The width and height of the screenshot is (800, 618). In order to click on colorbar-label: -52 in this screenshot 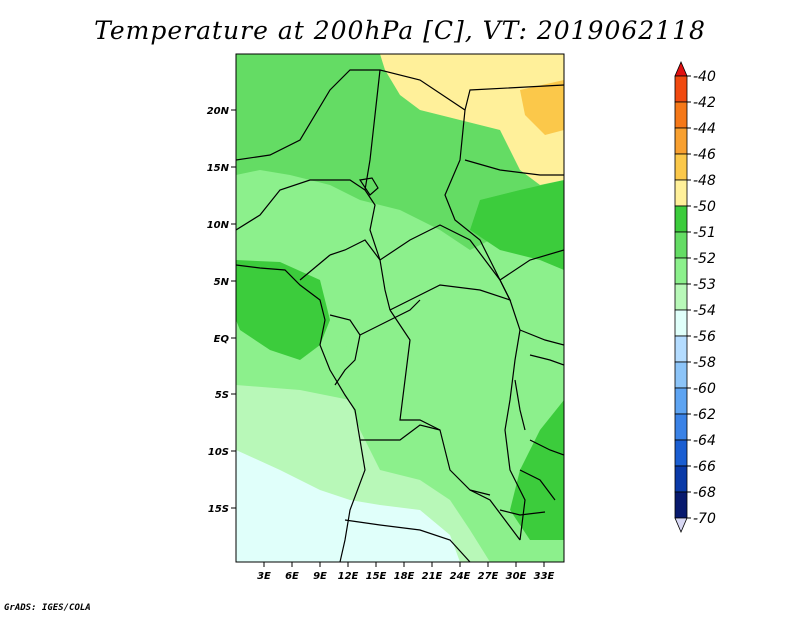, I will do `click(704, 259)`.